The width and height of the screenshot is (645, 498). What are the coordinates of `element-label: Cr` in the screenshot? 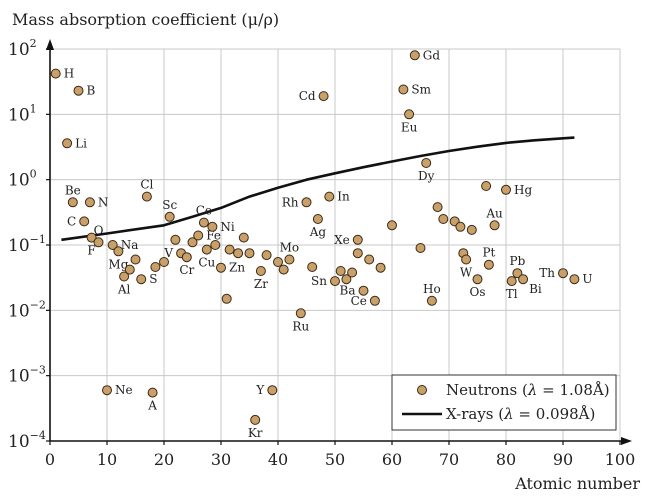 It's located at (186, 270).